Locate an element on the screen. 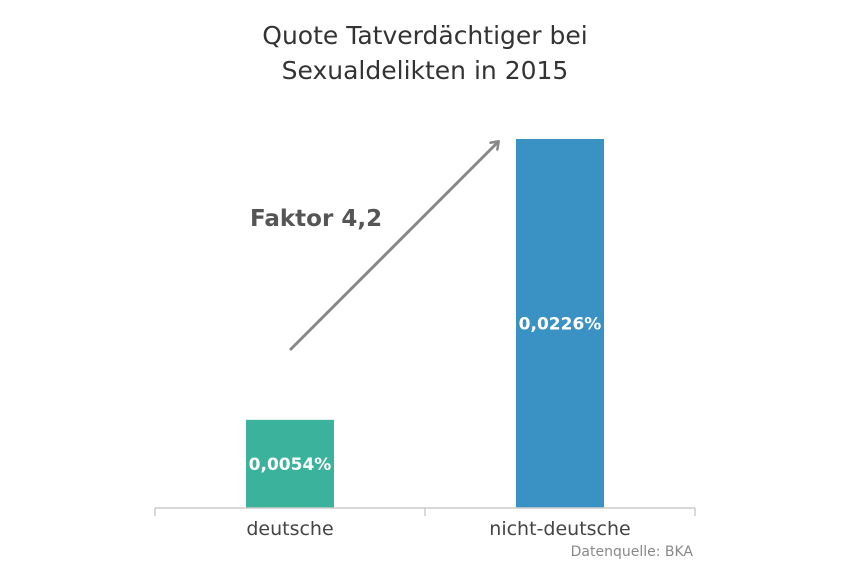  bar-value-label-deutsche: 0,0054% is located at coordinates (290, 465).